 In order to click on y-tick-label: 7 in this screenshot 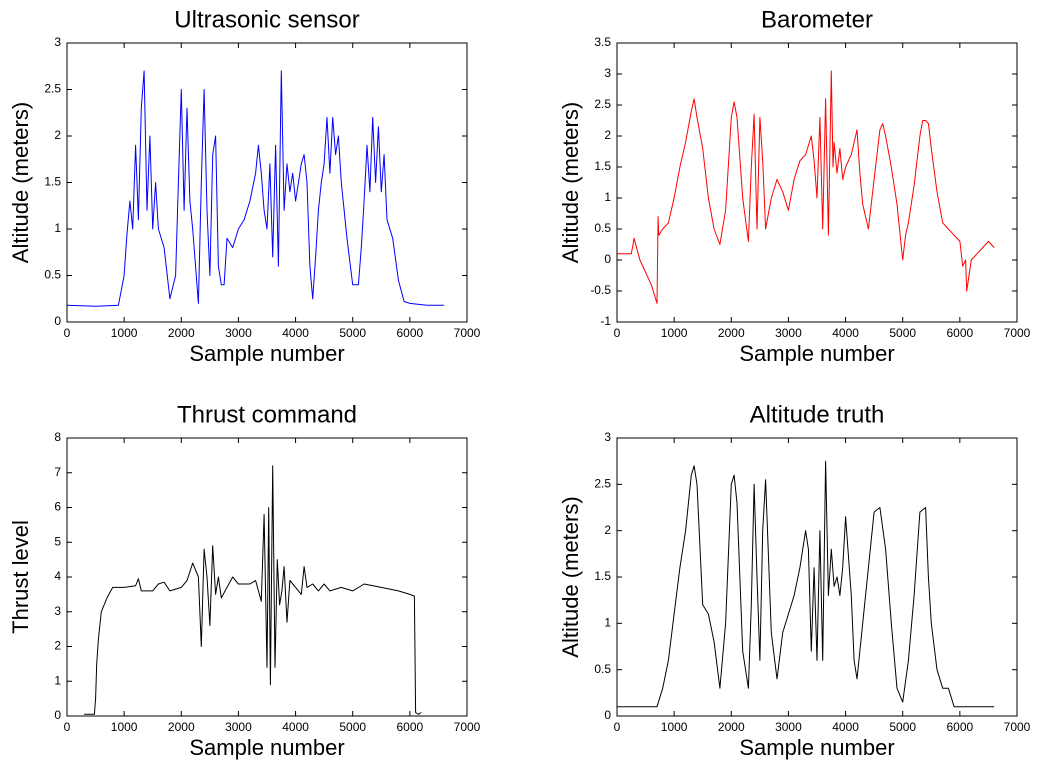, I will do `click(57, 472)`.